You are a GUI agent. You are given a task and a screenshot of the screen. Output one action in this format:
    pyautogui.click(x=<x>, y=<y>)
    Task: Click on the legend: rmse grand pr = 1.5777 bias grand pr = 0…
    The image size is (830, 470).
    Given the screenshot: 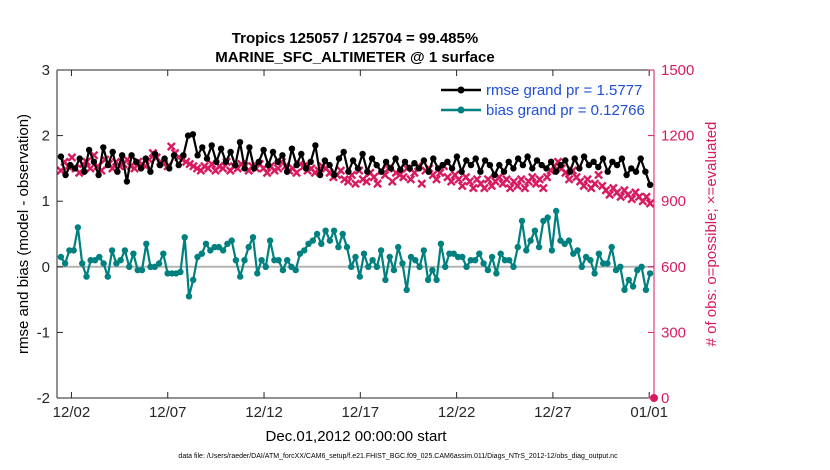 What is the action you would take?
    pyautogui.click(x=542, y=101)
    